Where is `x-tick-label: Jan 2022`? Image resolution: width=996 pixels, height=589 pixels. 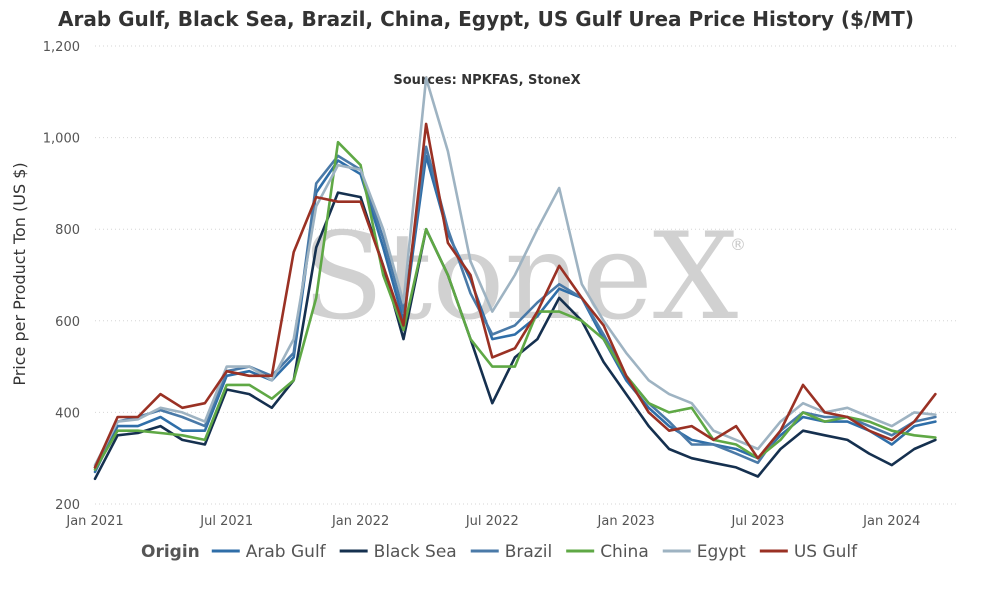 x-tick-label: Jan 2022 is located at coordinates (360, 521).